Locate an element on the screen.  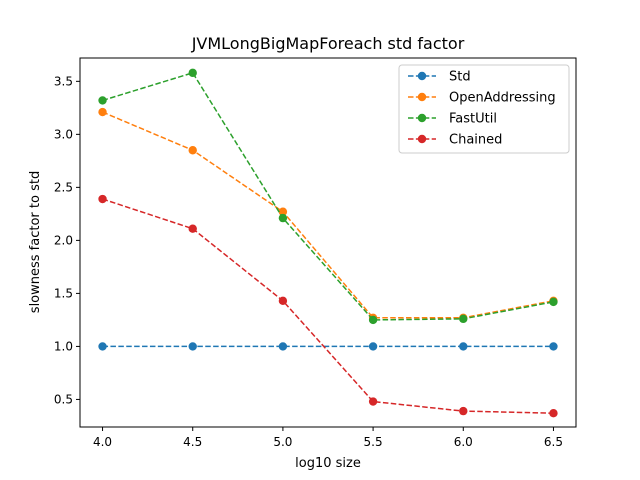
chart-title: JVMLongBigMapForeach std factor is located at coordinates (328, 43).